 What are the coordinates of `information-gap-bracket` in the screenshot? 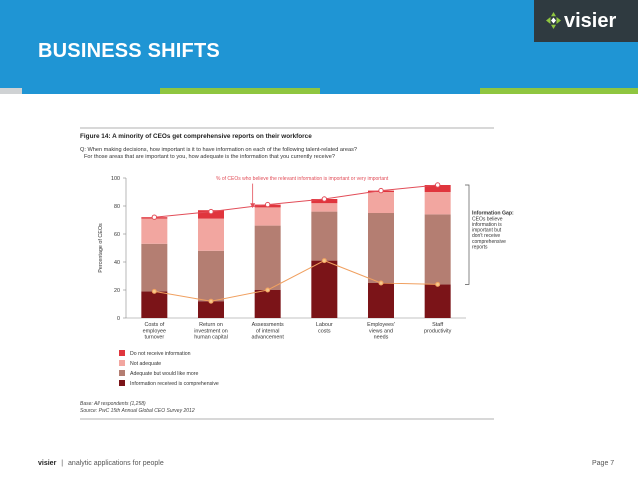 It's located at (467, 234).